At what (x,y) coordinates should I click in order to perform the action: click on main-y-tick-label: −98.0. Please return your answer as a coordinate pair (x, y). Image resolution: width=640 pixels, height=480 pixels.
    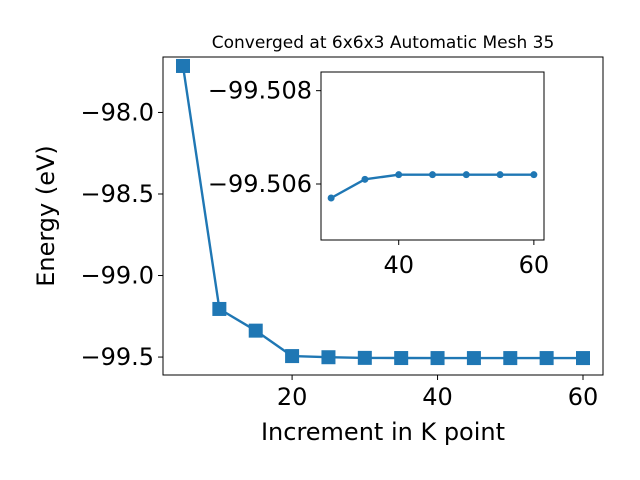
    Looking at the image, I should click on (117, 112).